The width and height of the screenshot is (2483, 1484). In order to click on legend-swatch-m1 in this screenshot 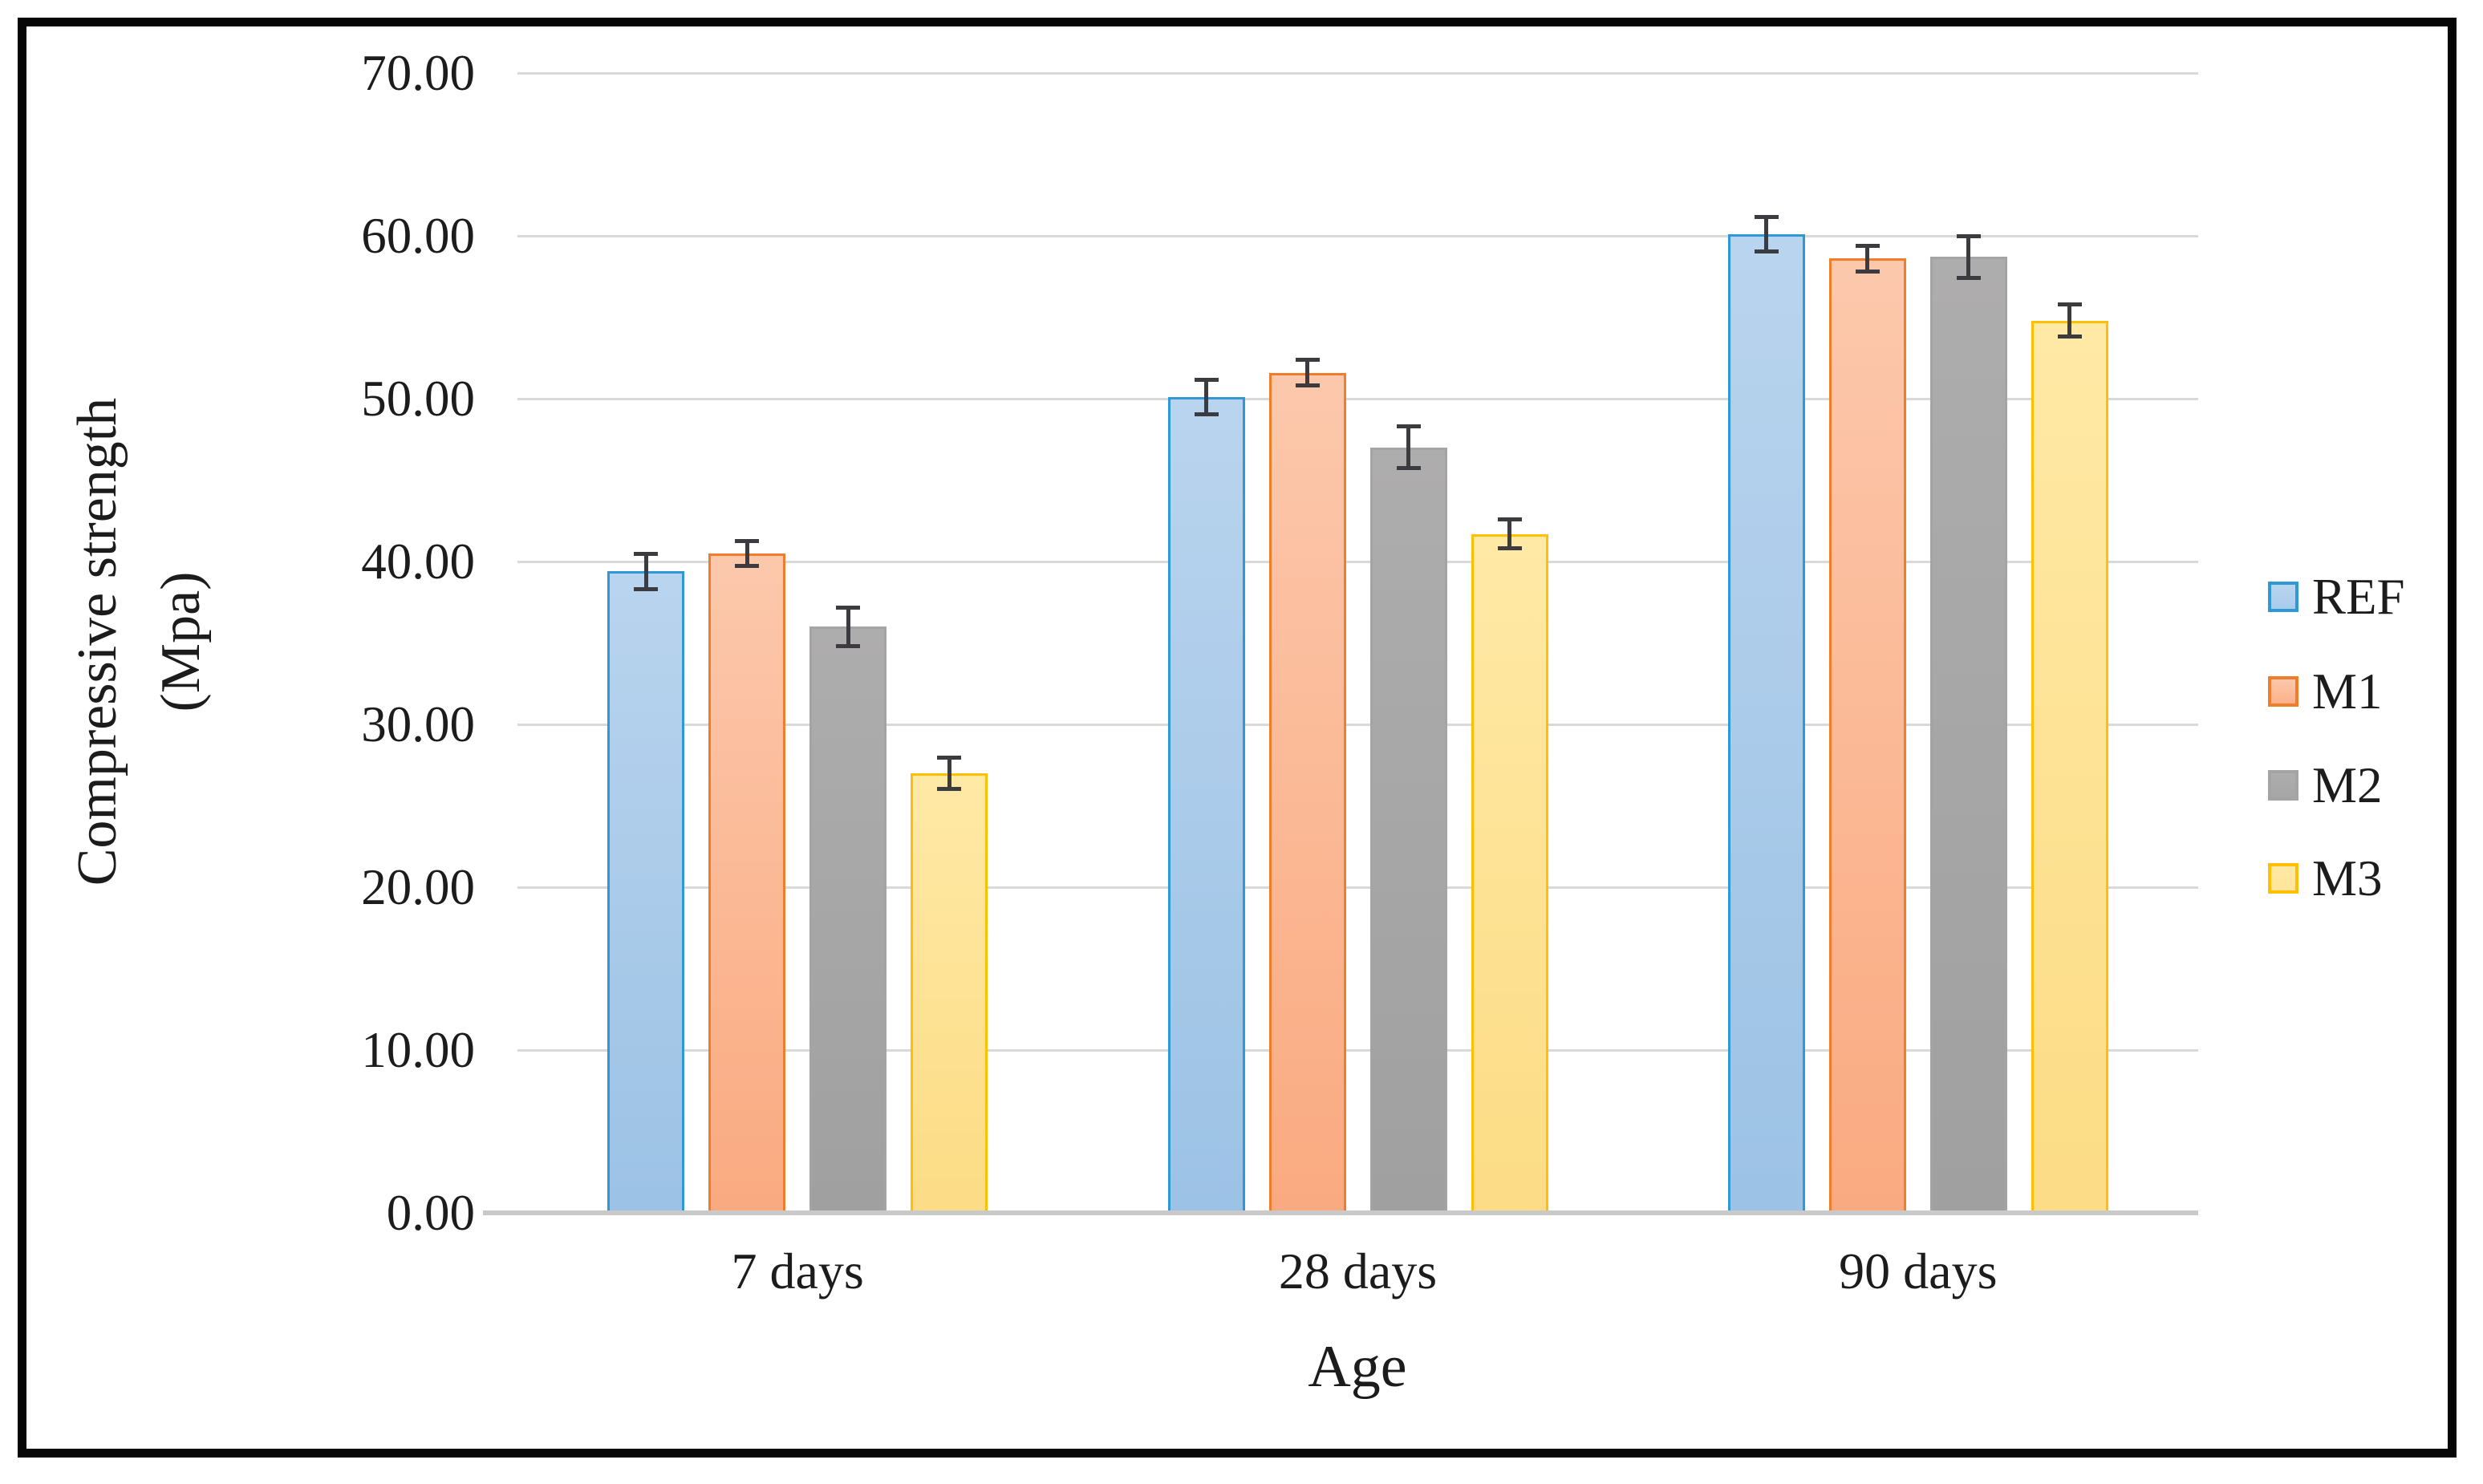, I will do `click(2283, 691)`.